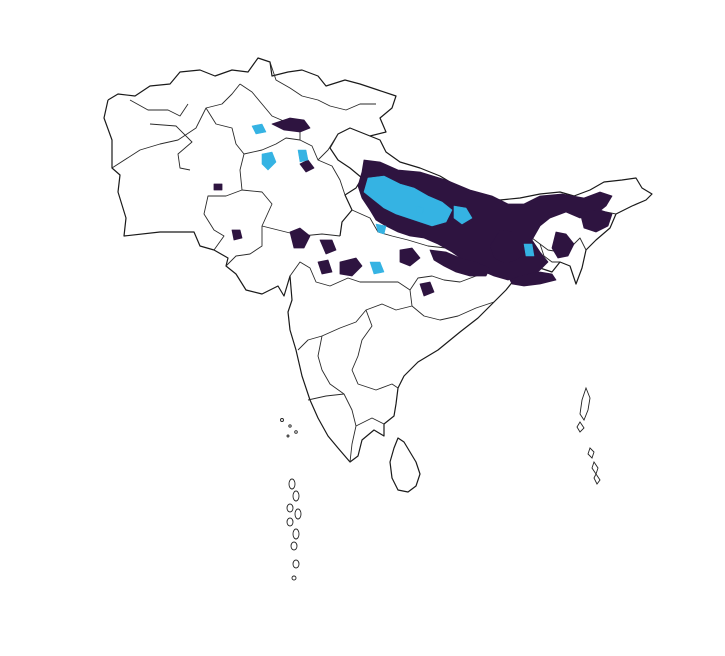  I want to click on outline-afghanistan-pakistan, so click(252, 147).